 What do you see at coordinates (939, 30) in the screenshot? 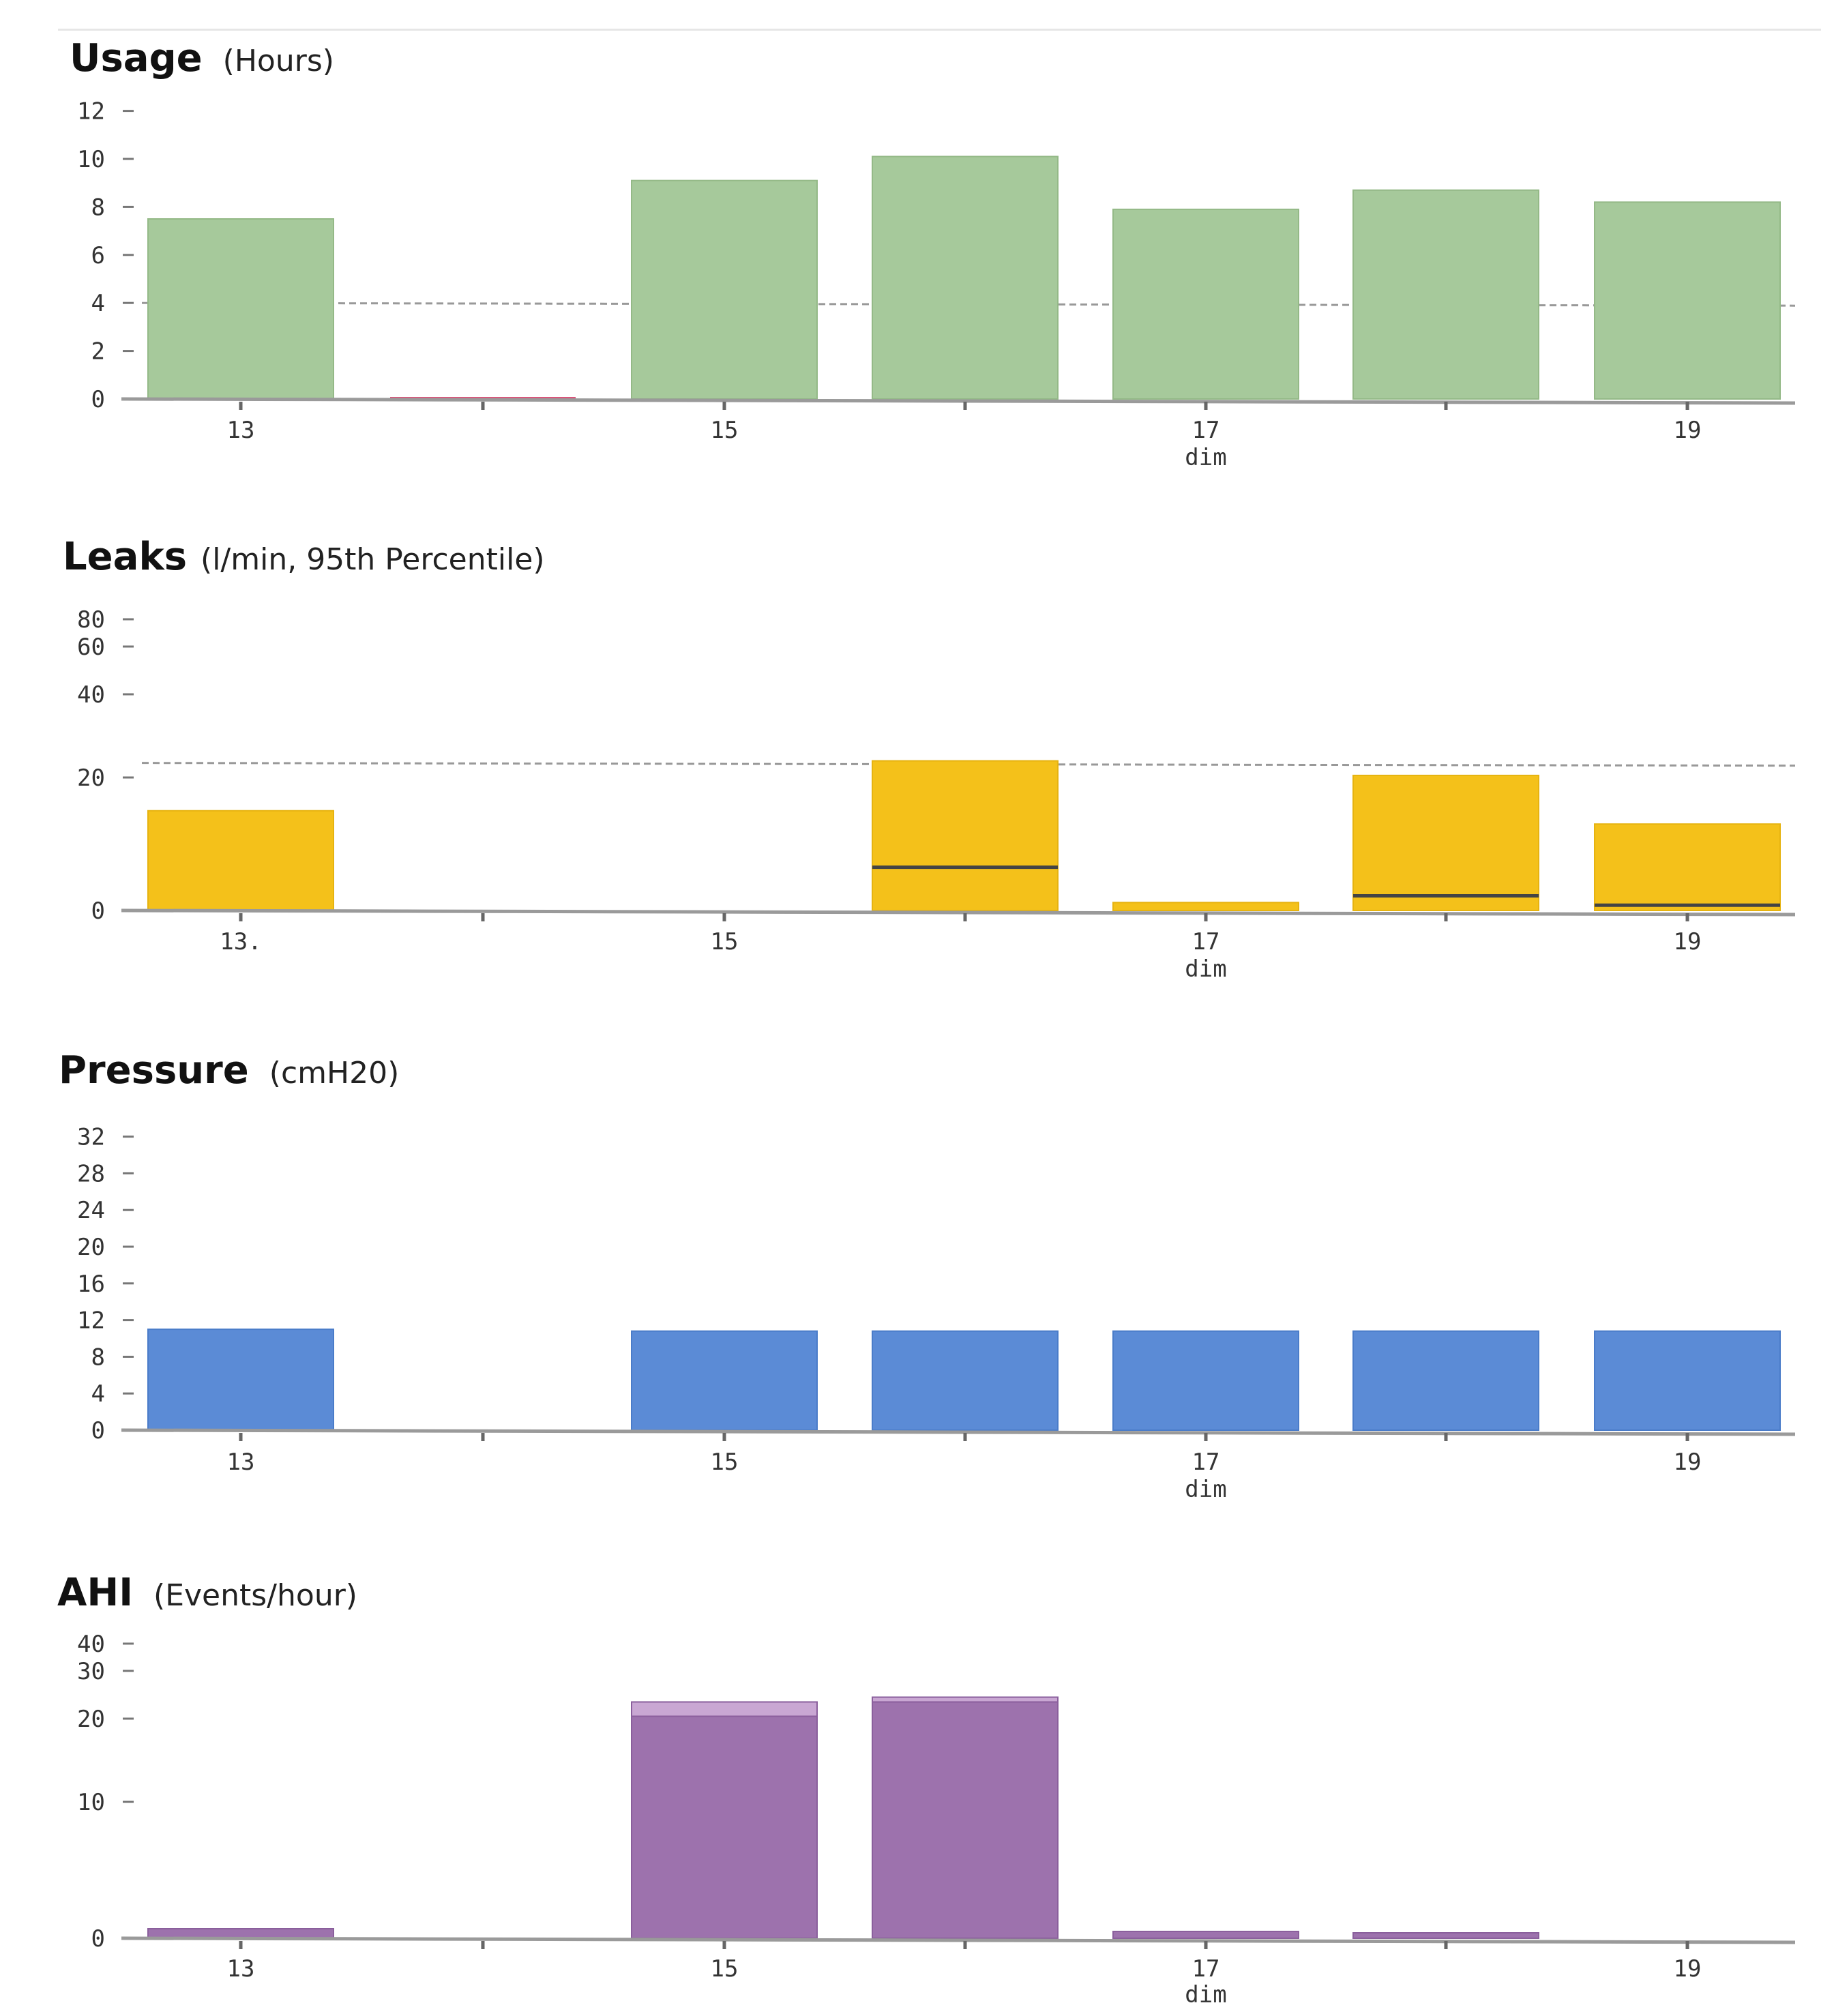
I see `top-divider` at bounding box center [939, 30].